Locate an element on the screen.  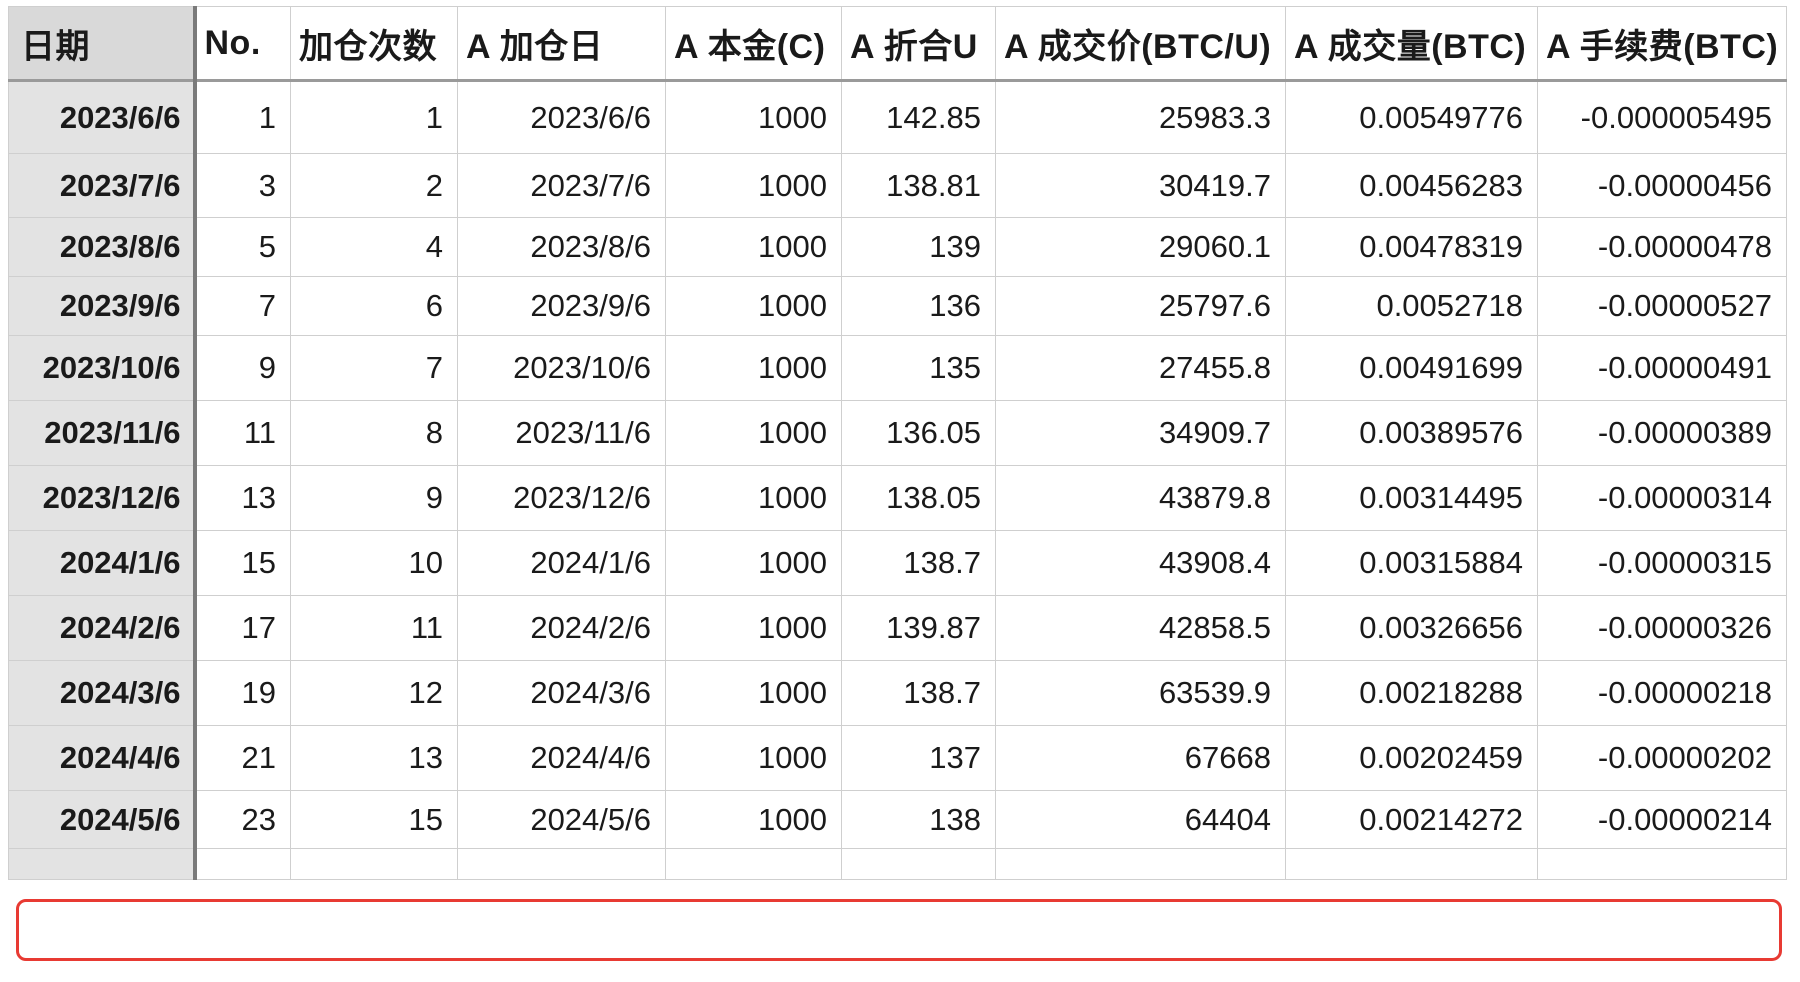
row-date-cell: 2024/3/6 is located at coordinates (102, 693).